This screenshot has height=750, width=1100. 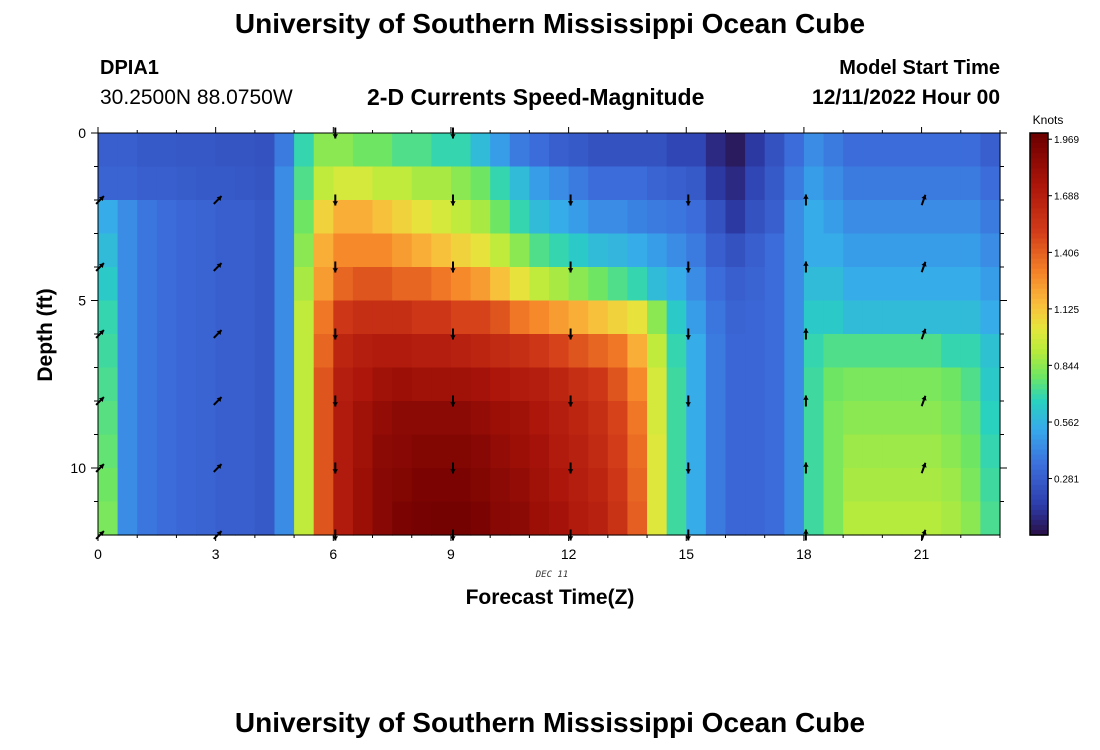 What do you see at coordinates (82, 301) in the screenshot?
I see `y-tick-label: 5` at bounding box center [82, 301].